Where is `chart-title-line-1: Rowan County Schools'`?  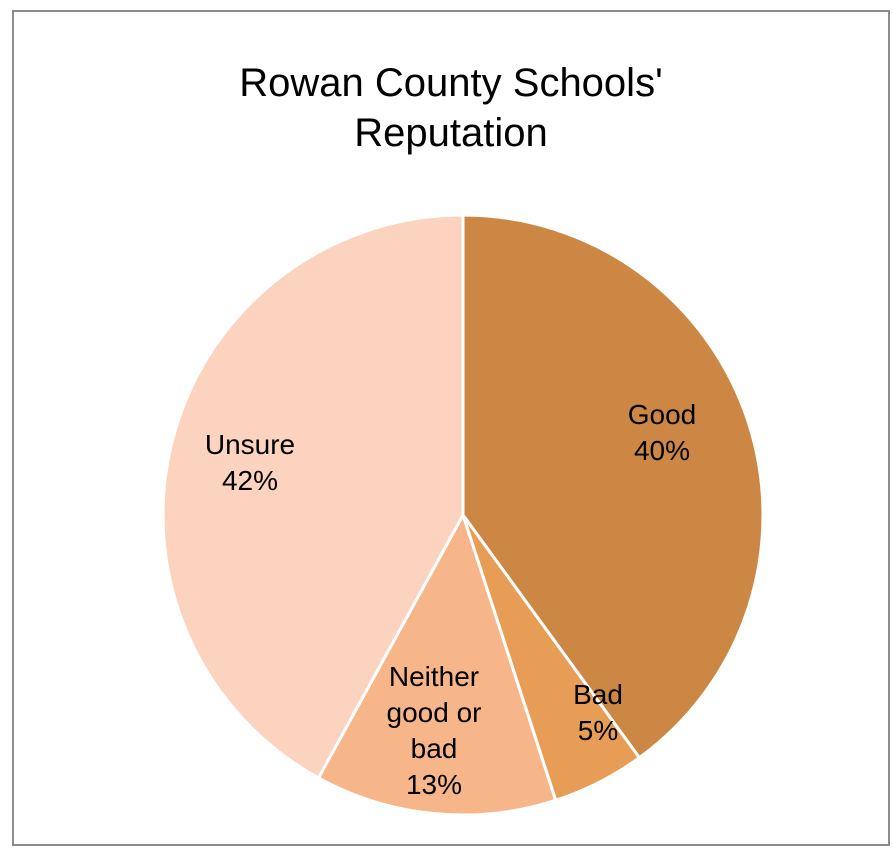 chart-title-line-1: Rowan County Schools' is located at coordinates (451, 83).